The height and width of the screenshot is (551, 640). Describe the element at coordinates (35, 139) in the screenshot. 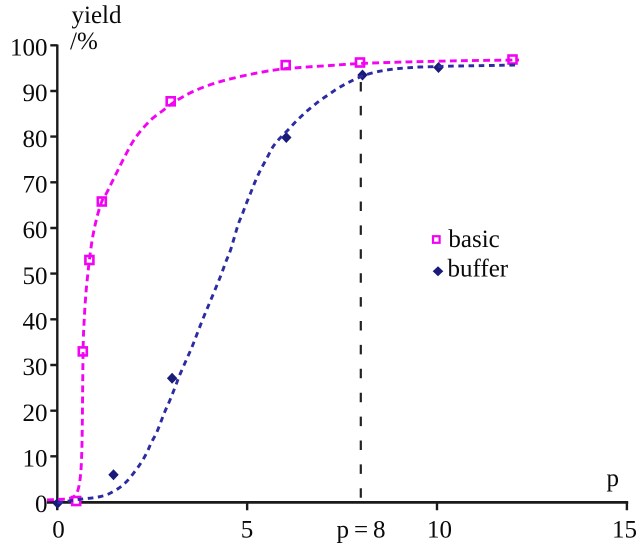

I see `svg-text: 80` at that location.